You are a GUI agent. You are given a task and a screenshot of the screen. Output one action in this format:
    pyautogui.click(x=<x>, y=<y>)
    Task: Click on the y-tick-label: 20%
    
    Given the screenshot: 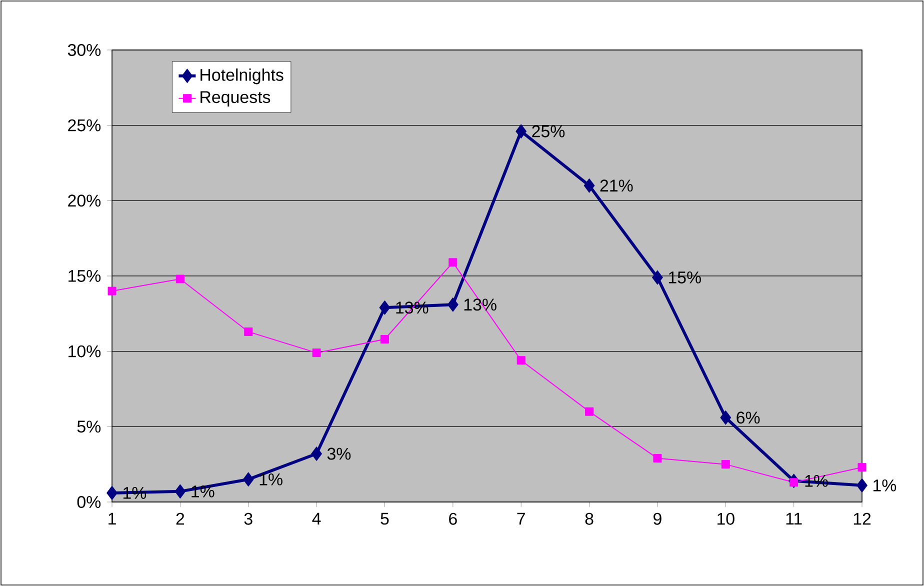 What is the action you would take?
    pyautogui.click(x=84, y=200)
    